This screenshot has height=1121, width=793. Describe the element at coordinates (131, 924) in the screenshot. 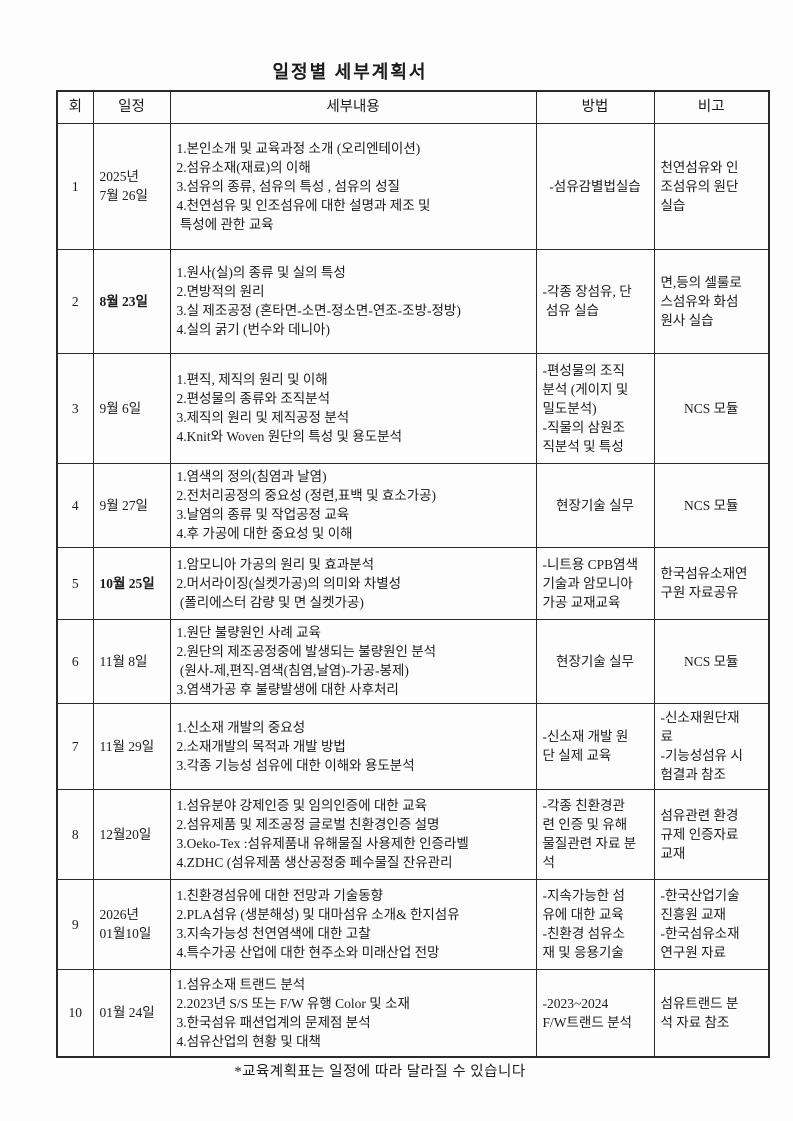

I see `session-date: 2026년 01월10일` at that location.